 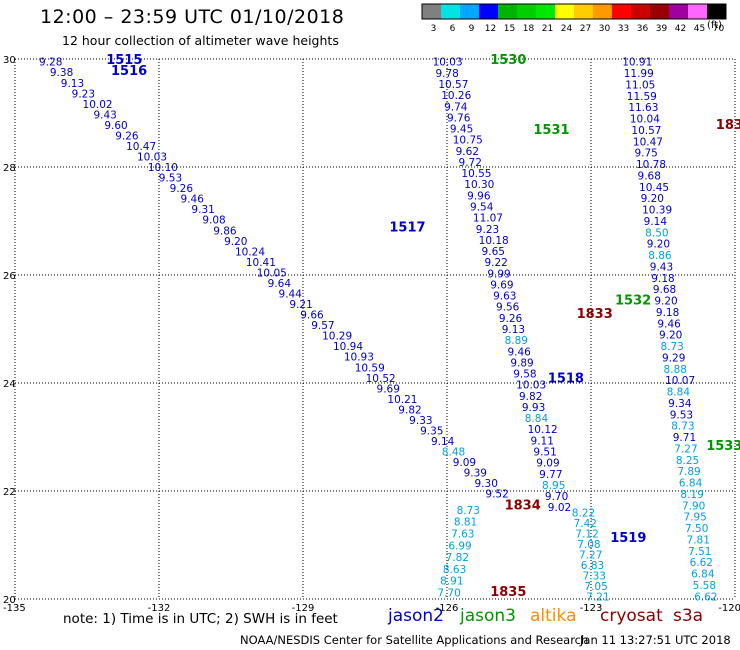 I want to click on wave-height-value: 9.38, so click(x=61, y=73).